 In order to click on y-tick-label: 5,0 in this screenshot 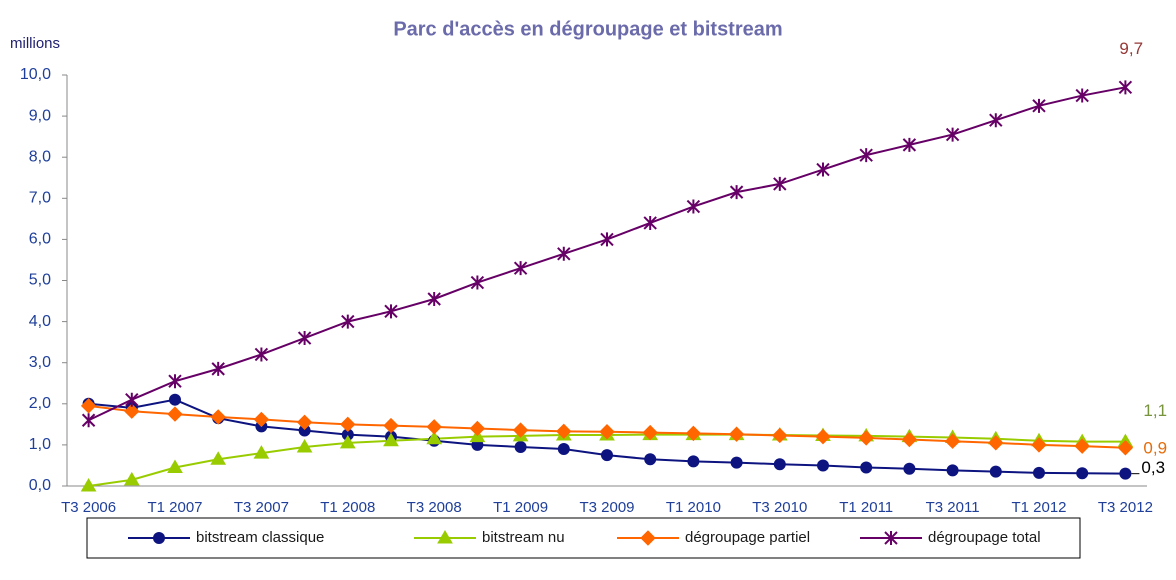, I will do `click(40, 280)`.